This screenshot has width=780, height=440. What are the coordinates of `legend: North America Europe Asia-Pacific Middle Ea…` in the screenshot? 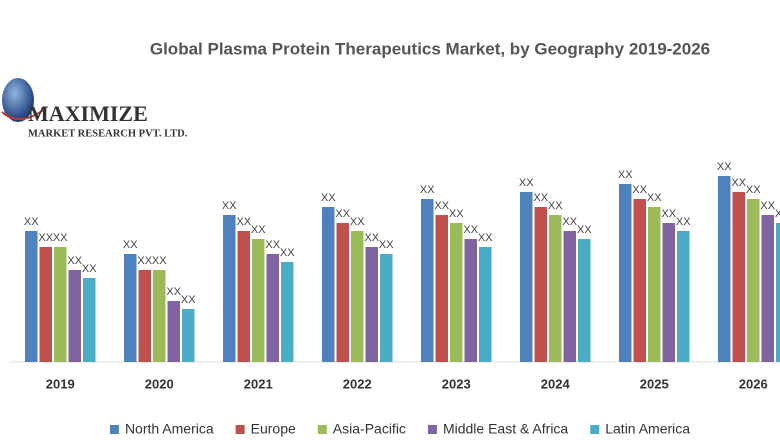 It's located at (399, 429).